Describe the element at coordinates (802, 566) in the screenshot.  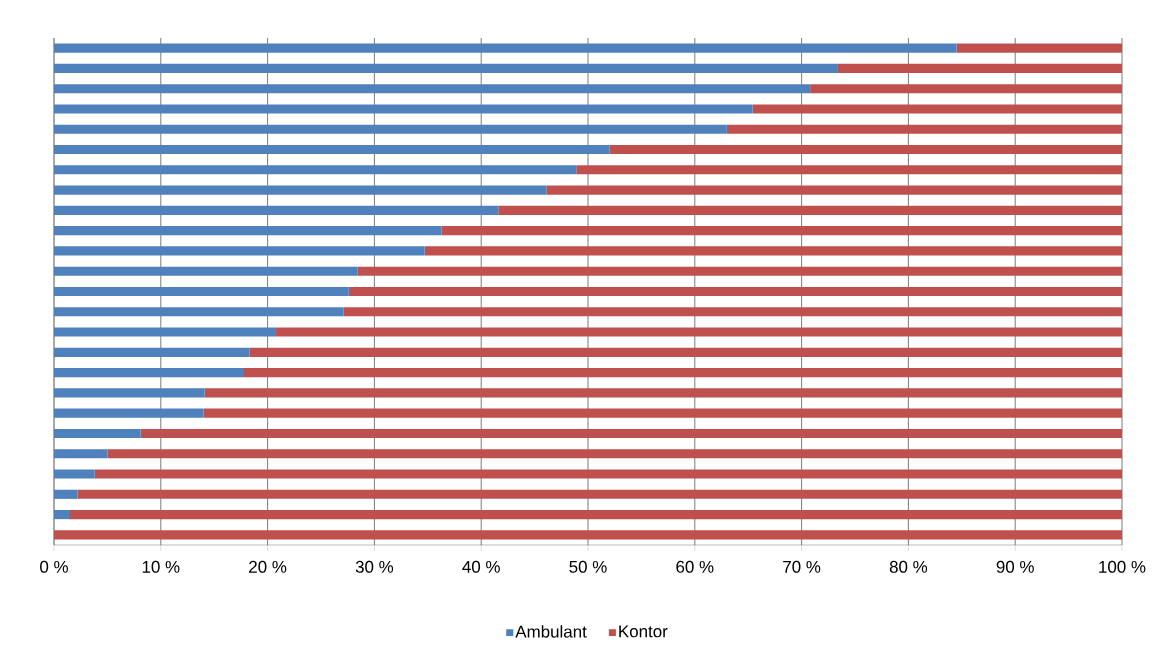
I see `x-tick-label: 70 %` at that location.